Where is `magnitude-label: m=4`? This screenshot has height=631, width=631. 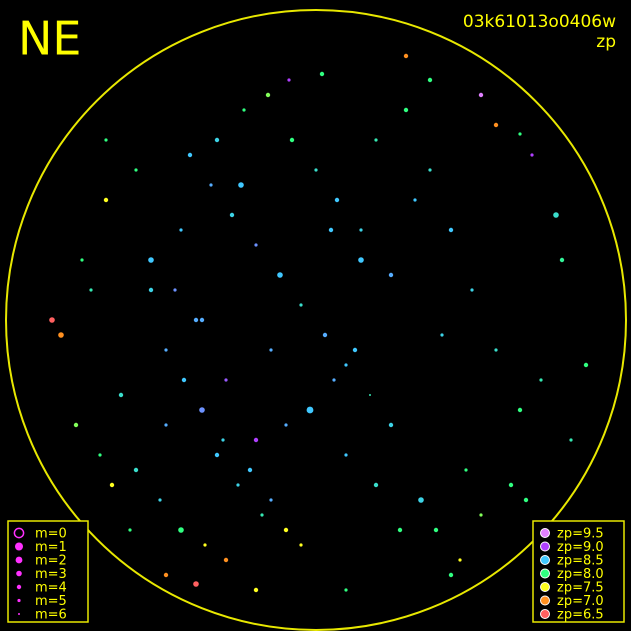 magnitude-label: m=4 is located at coordinates (51, 588).